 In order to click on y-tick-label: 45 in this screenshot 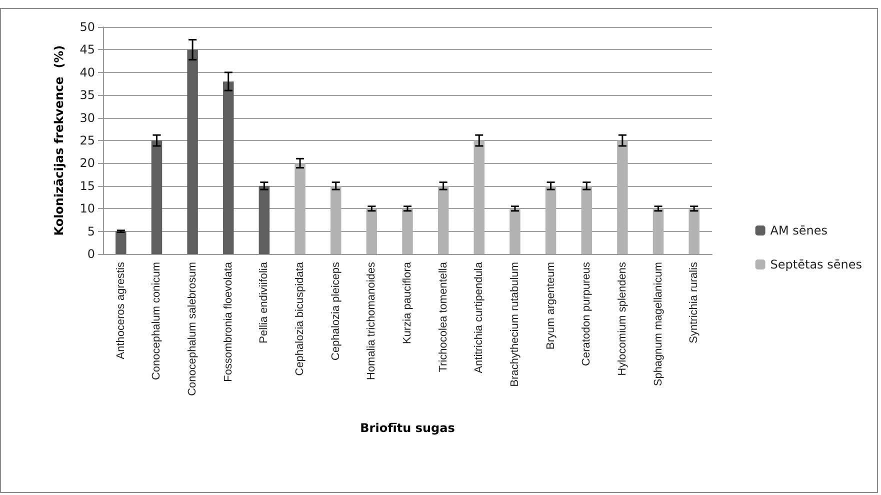, I will do `click(87, 49)`.